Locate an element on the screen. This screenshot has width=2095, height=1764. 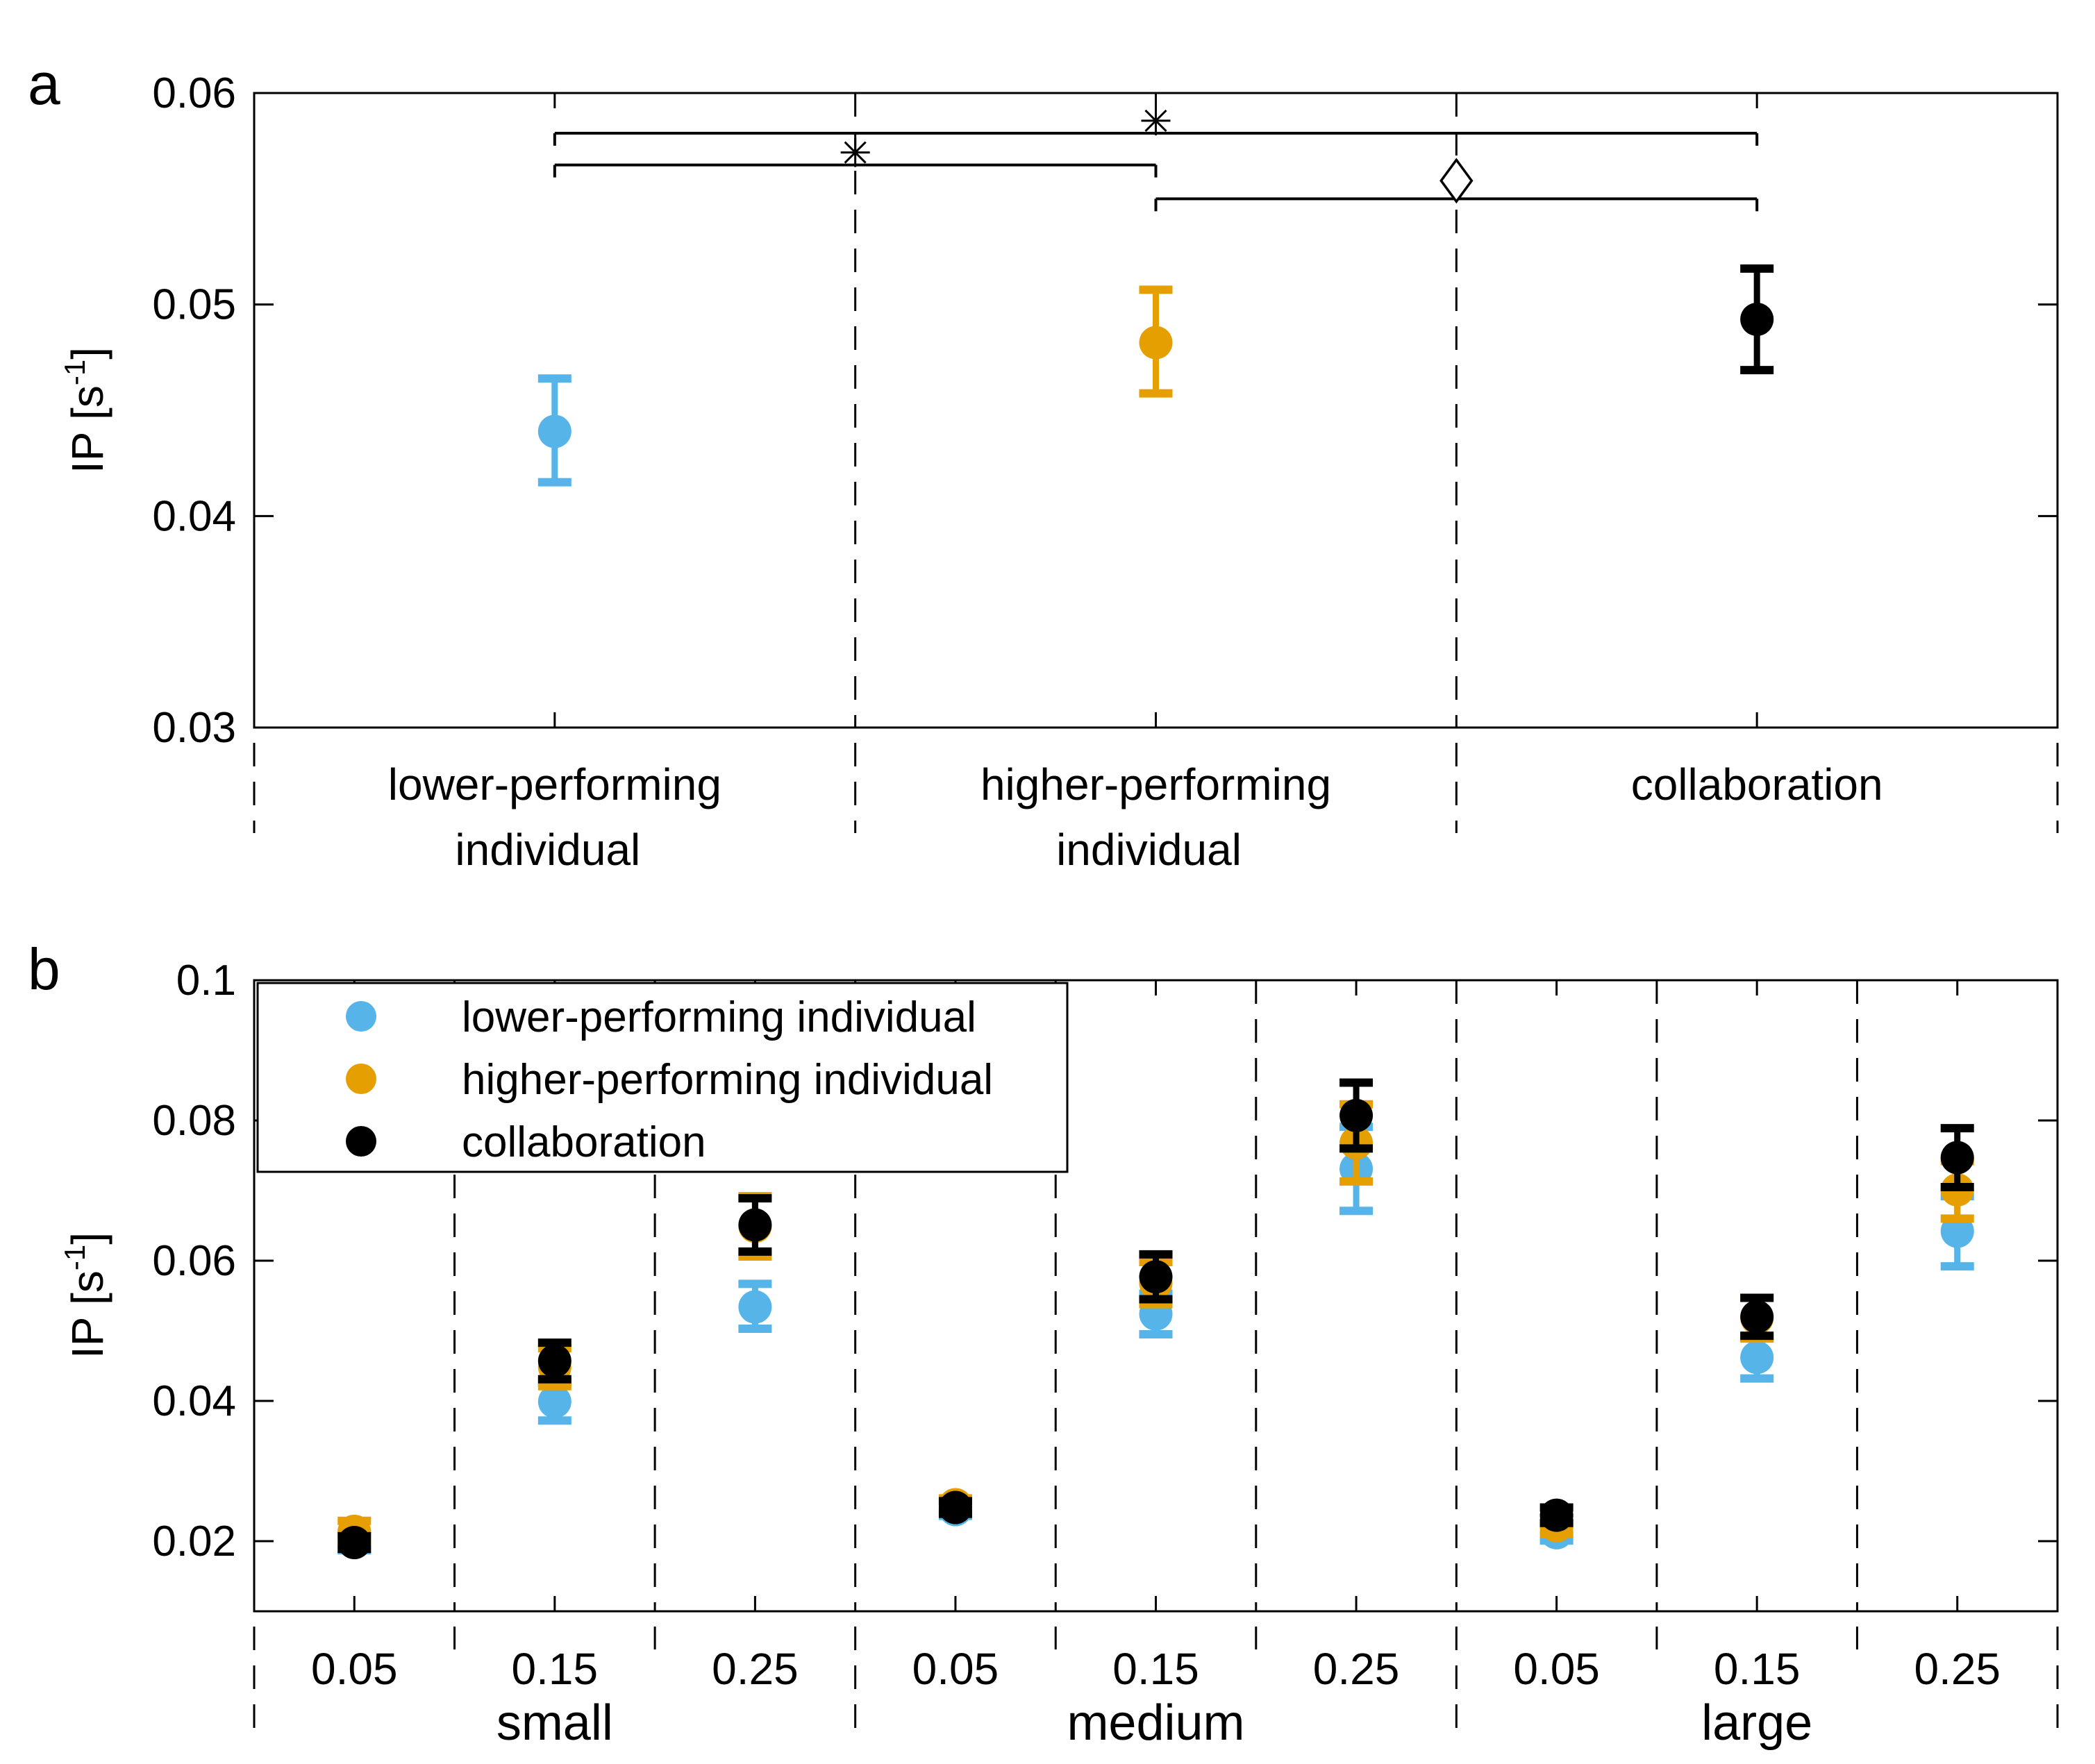
legend-marker-lower is located at coordinates (361, 1017).